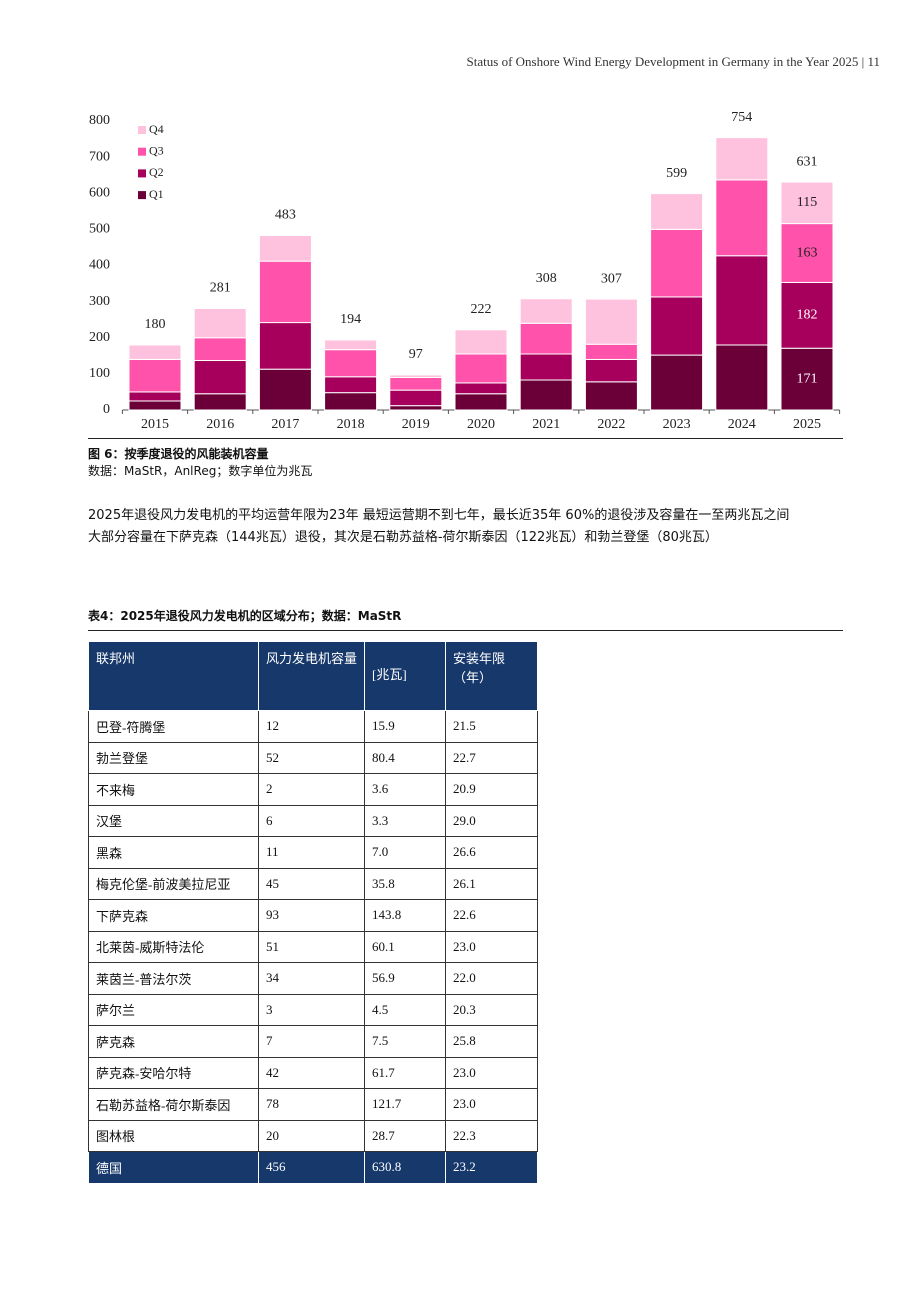 The height and width of the screenshot is (1302, 920). What do you see at coordinates (546, 424) in the screenshot?
I see `x-tick-label: 2021` at bounding box center [546, 424].